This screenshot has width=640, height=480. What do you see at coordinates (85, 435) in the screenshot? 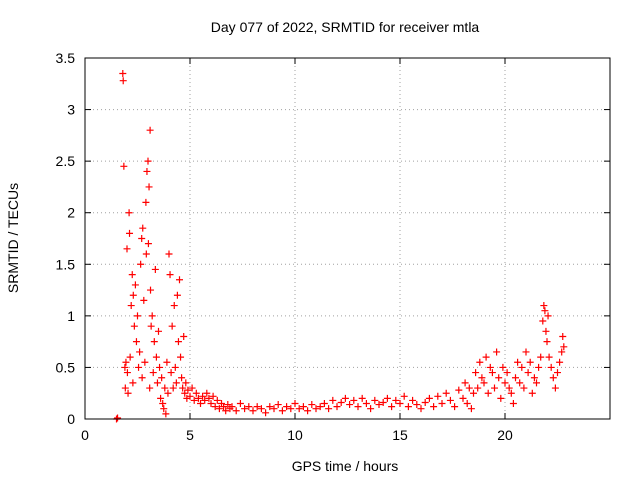
I see `x-tick-label: 0` at bounding box center [85, 435].